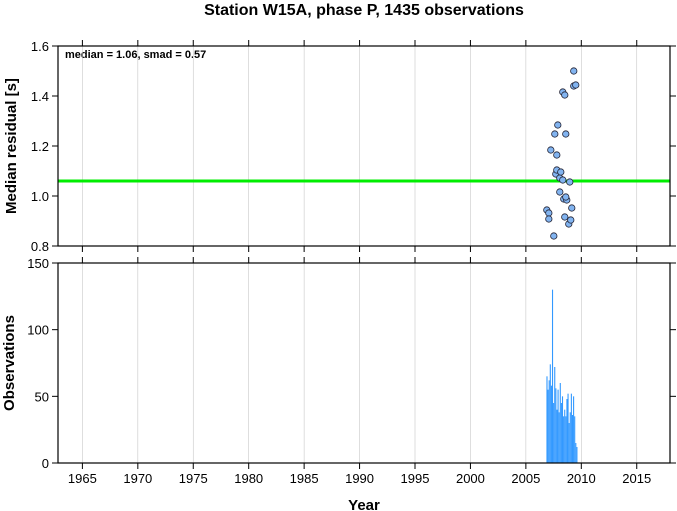 This screenshot has width=677, height=511. I want to click on y-axis-label: Observations, so click(9, 363).